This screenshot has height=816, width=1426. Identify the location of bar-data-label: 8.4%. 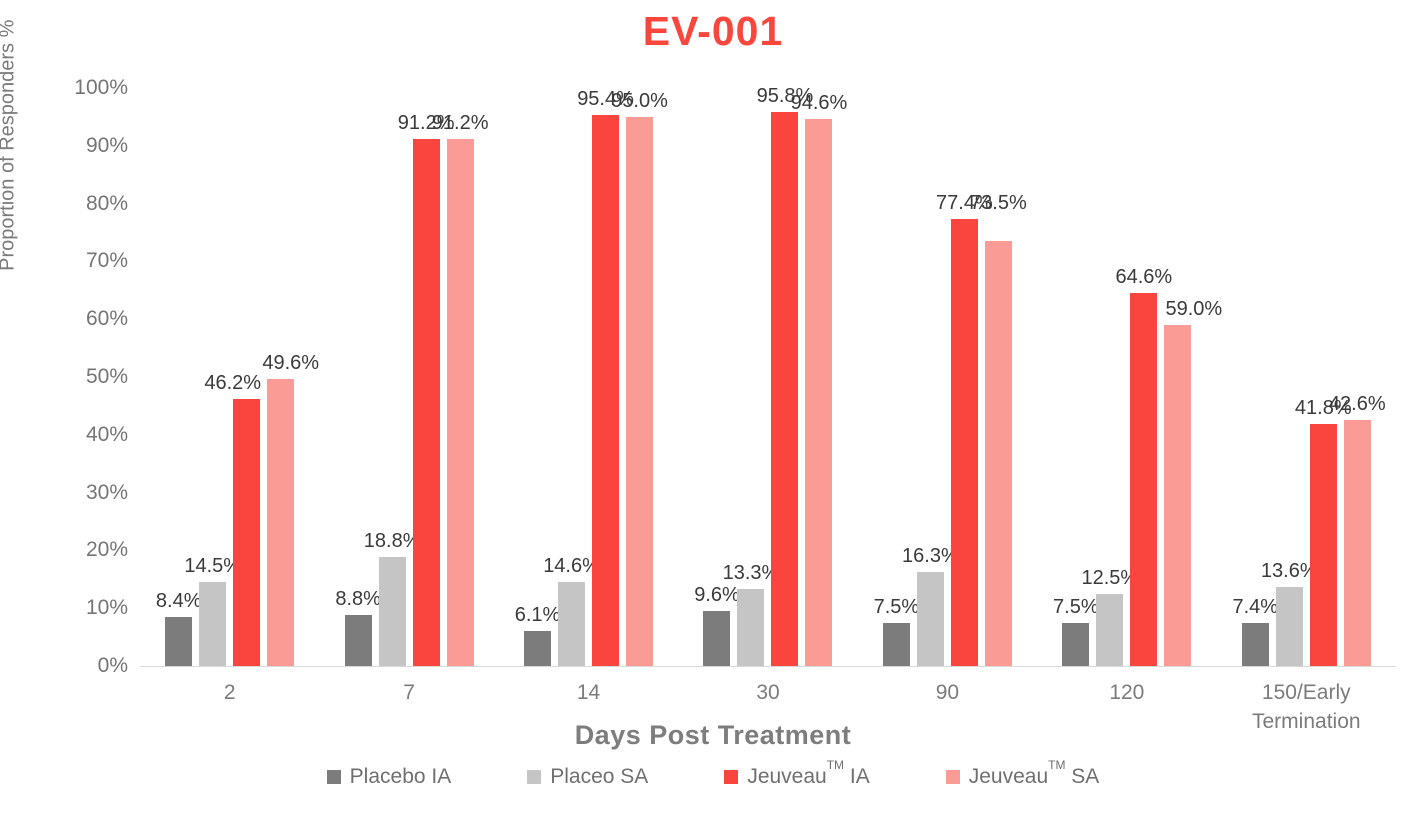
(178, 601).